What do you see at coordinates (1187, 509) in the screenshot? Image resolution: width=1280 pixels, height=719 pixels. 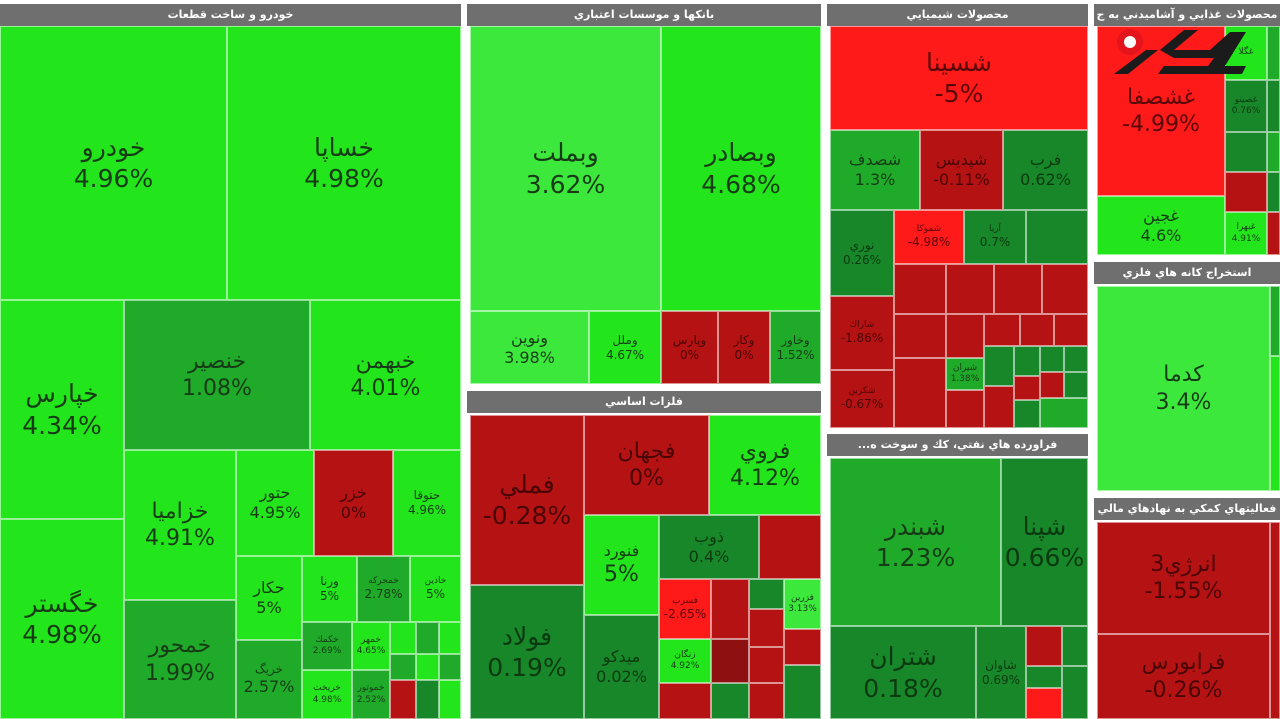 I see `sector-title: فعاليتهاي کمکي به نهادهاي مالي` at bounding box center [1187, 509].